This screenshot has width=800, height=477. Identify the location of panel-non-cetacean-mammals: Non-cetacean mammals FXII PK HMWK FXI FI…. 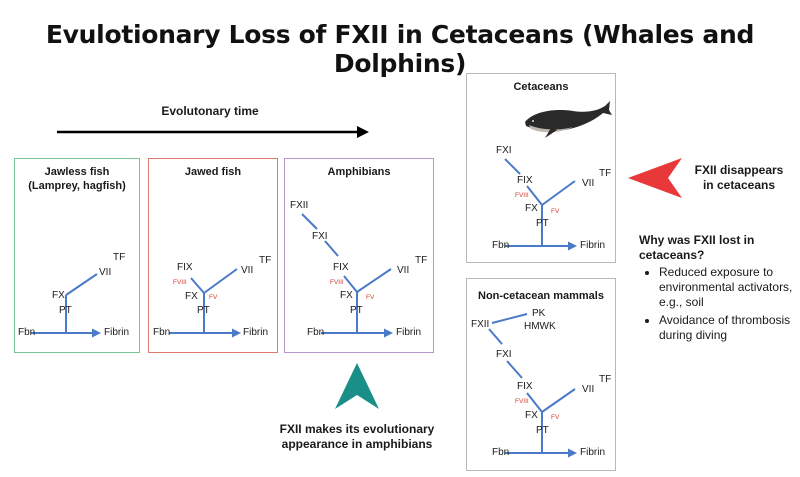
(541, 374).